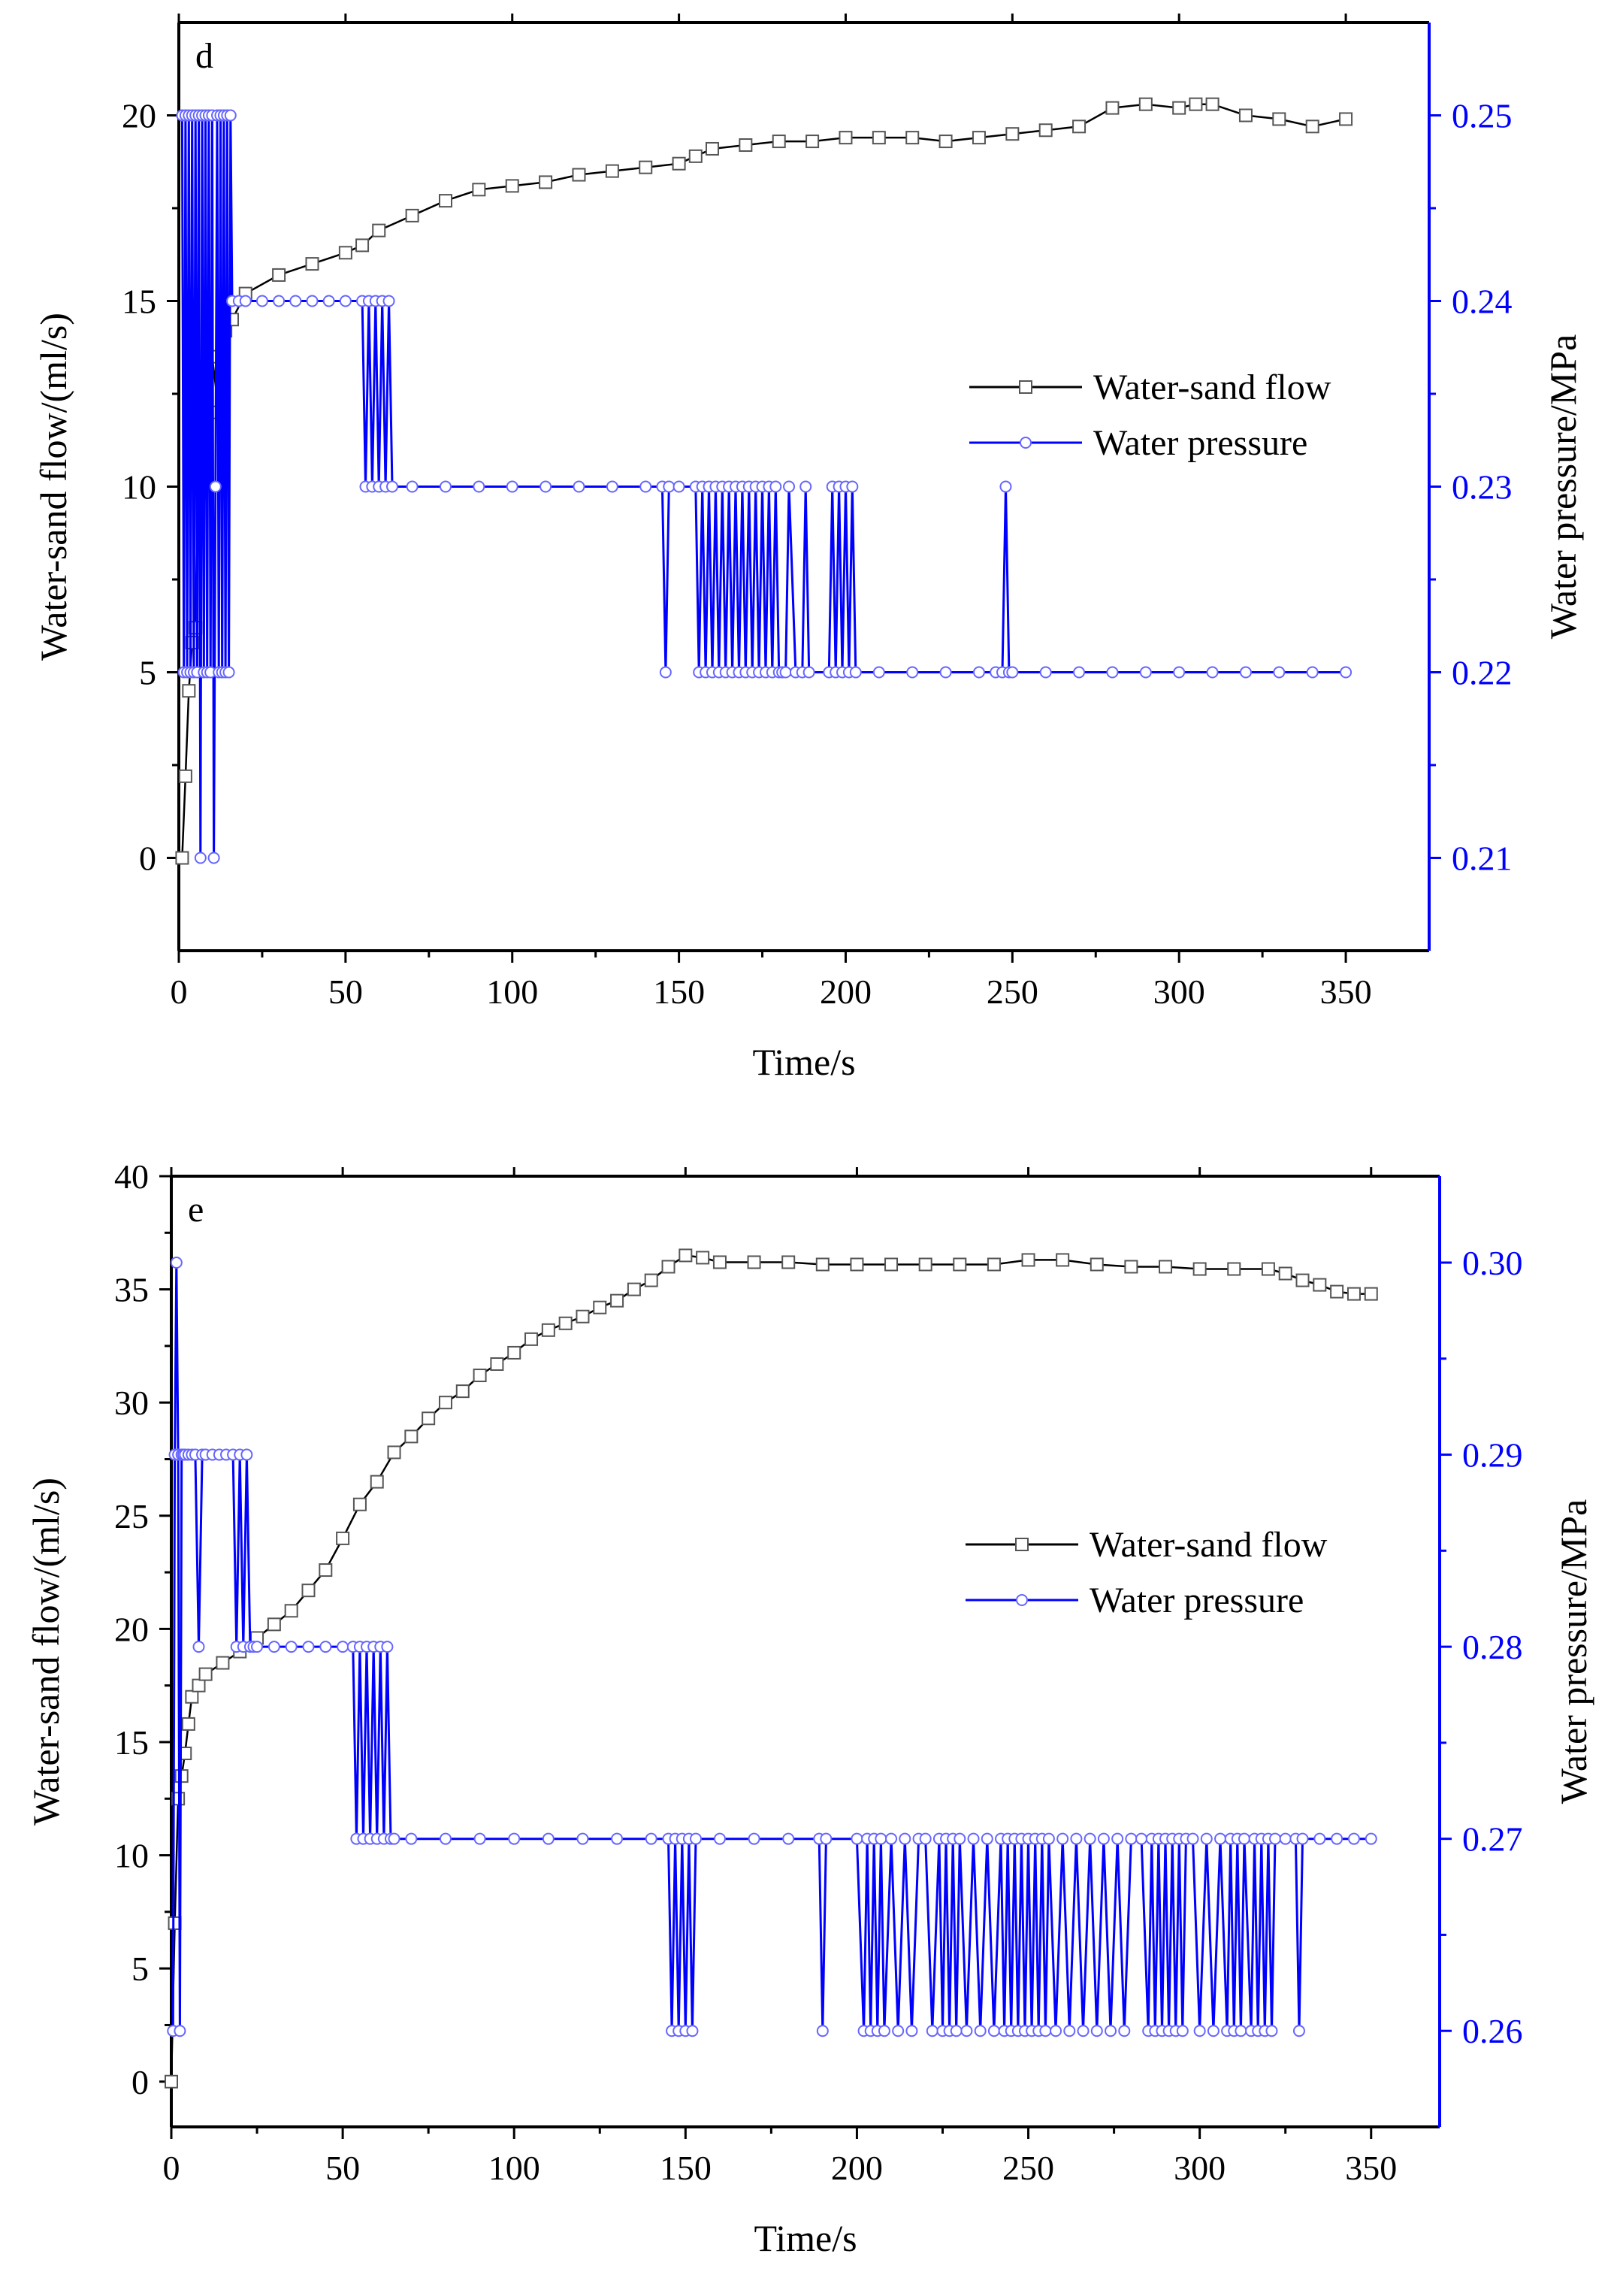  Describe the element at coordinates (171, 2168) in the screenshot. I see `x-tick-label: 0` at that location.